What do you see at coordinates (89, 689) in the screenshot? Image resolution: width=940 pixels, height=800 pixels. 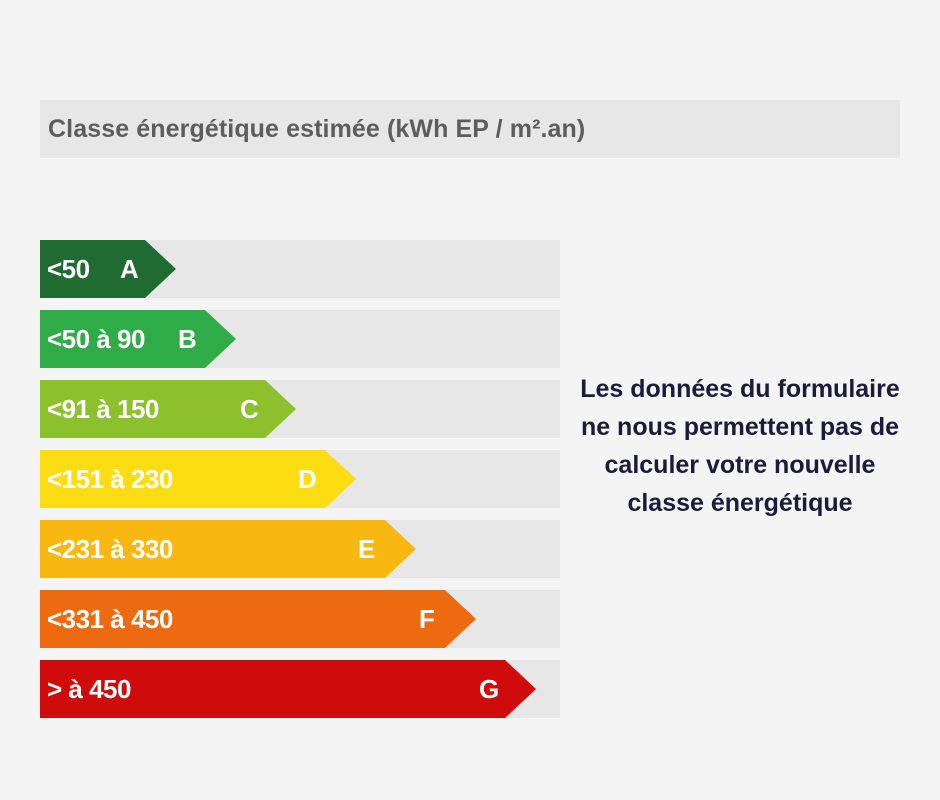 I see `energy-range-g: > à 450` at bounding box center [89, 689].